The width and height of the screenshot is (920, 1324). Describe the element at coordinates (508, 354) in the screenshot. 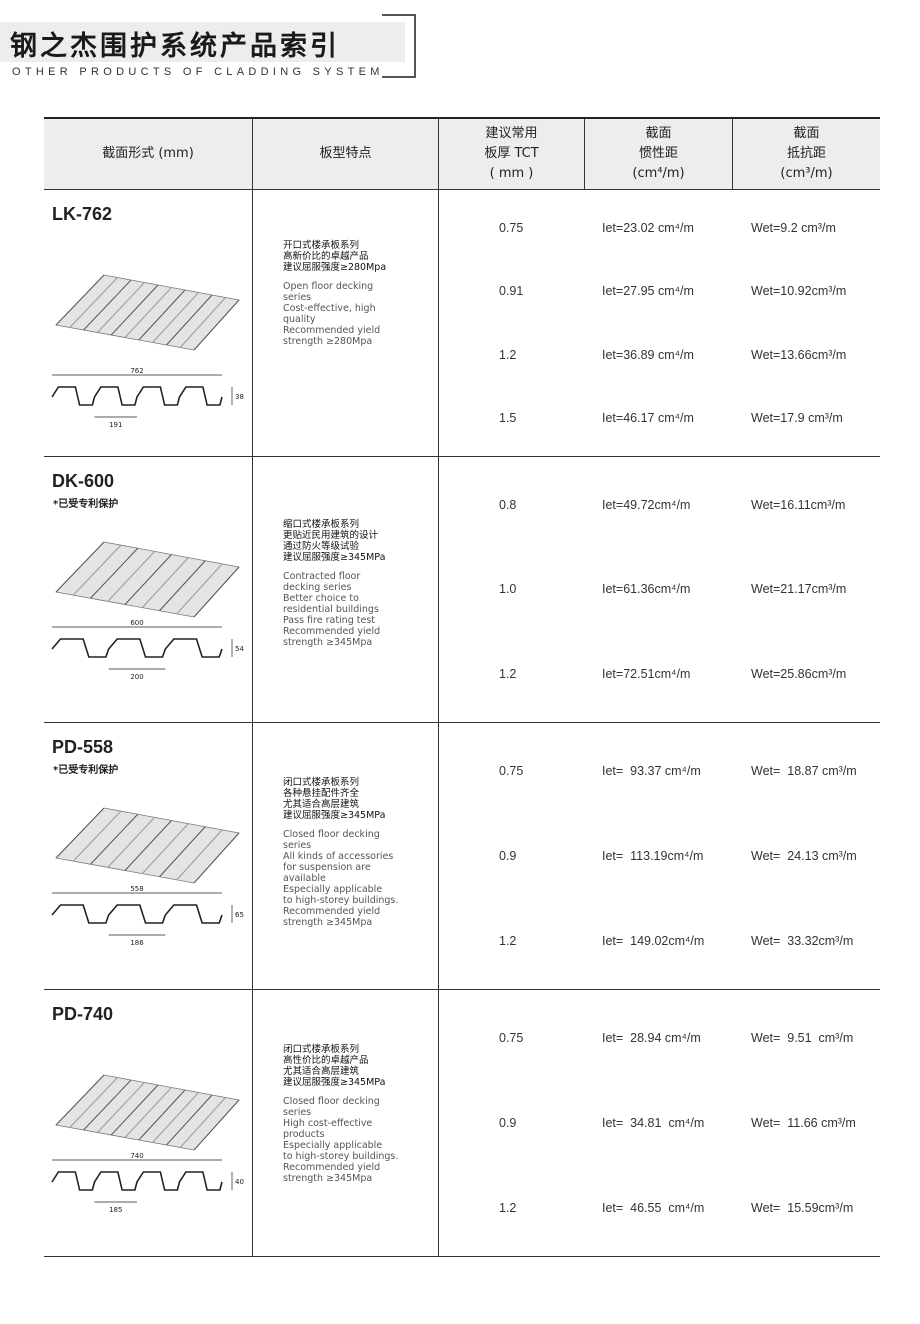

I see `thickness-value: 1.2` at that location.